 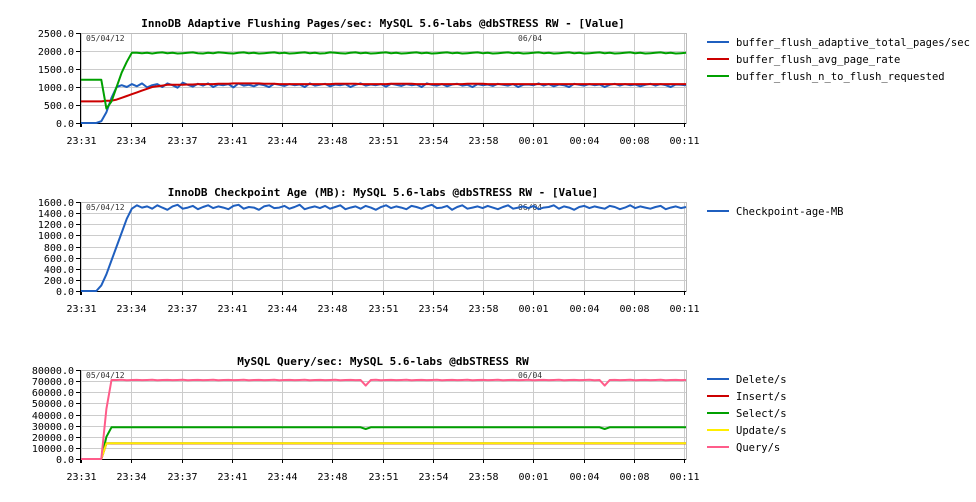 I want to click on y-tick-label: 60000.0, so click(x=53, y=393).